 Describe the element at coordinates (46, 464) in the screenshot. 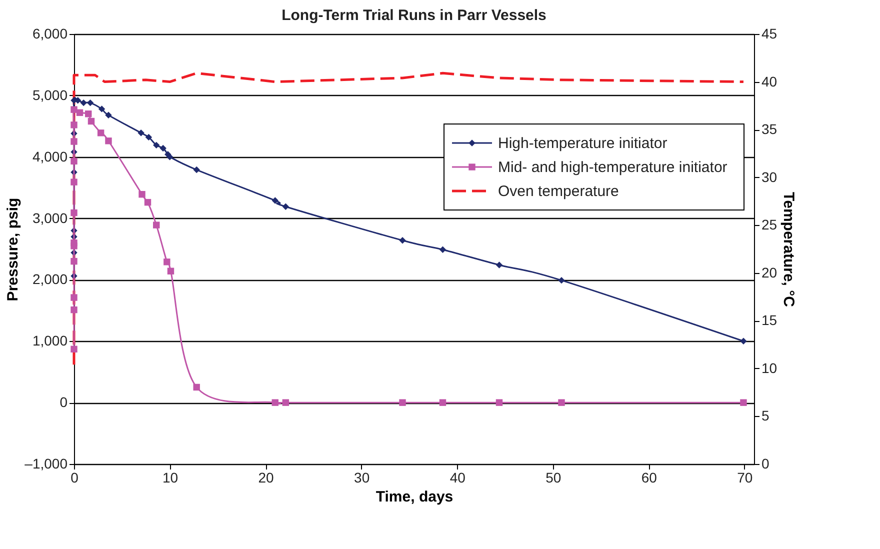

I see `y-tick-label: –1,000` at that location.